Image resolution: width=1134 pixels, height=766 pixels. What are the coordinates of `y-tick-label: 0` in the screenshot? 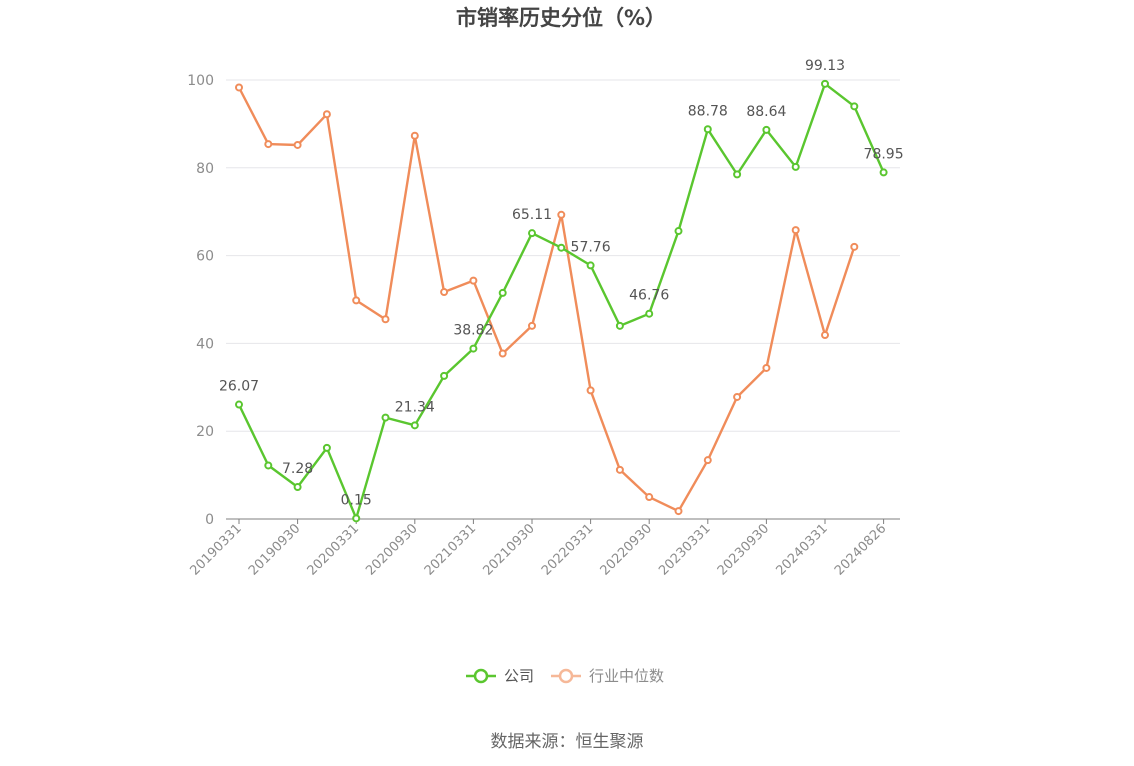 It's located at (209, 520).